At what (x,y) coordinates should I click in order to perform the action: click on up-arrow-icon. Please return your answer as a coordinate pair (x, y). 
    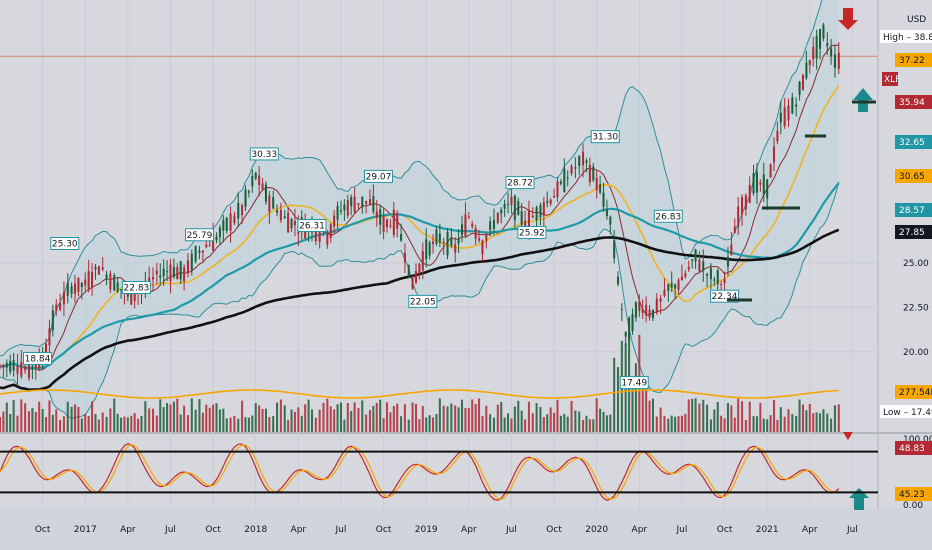
    Looking at the image, I should click on (863, 100).